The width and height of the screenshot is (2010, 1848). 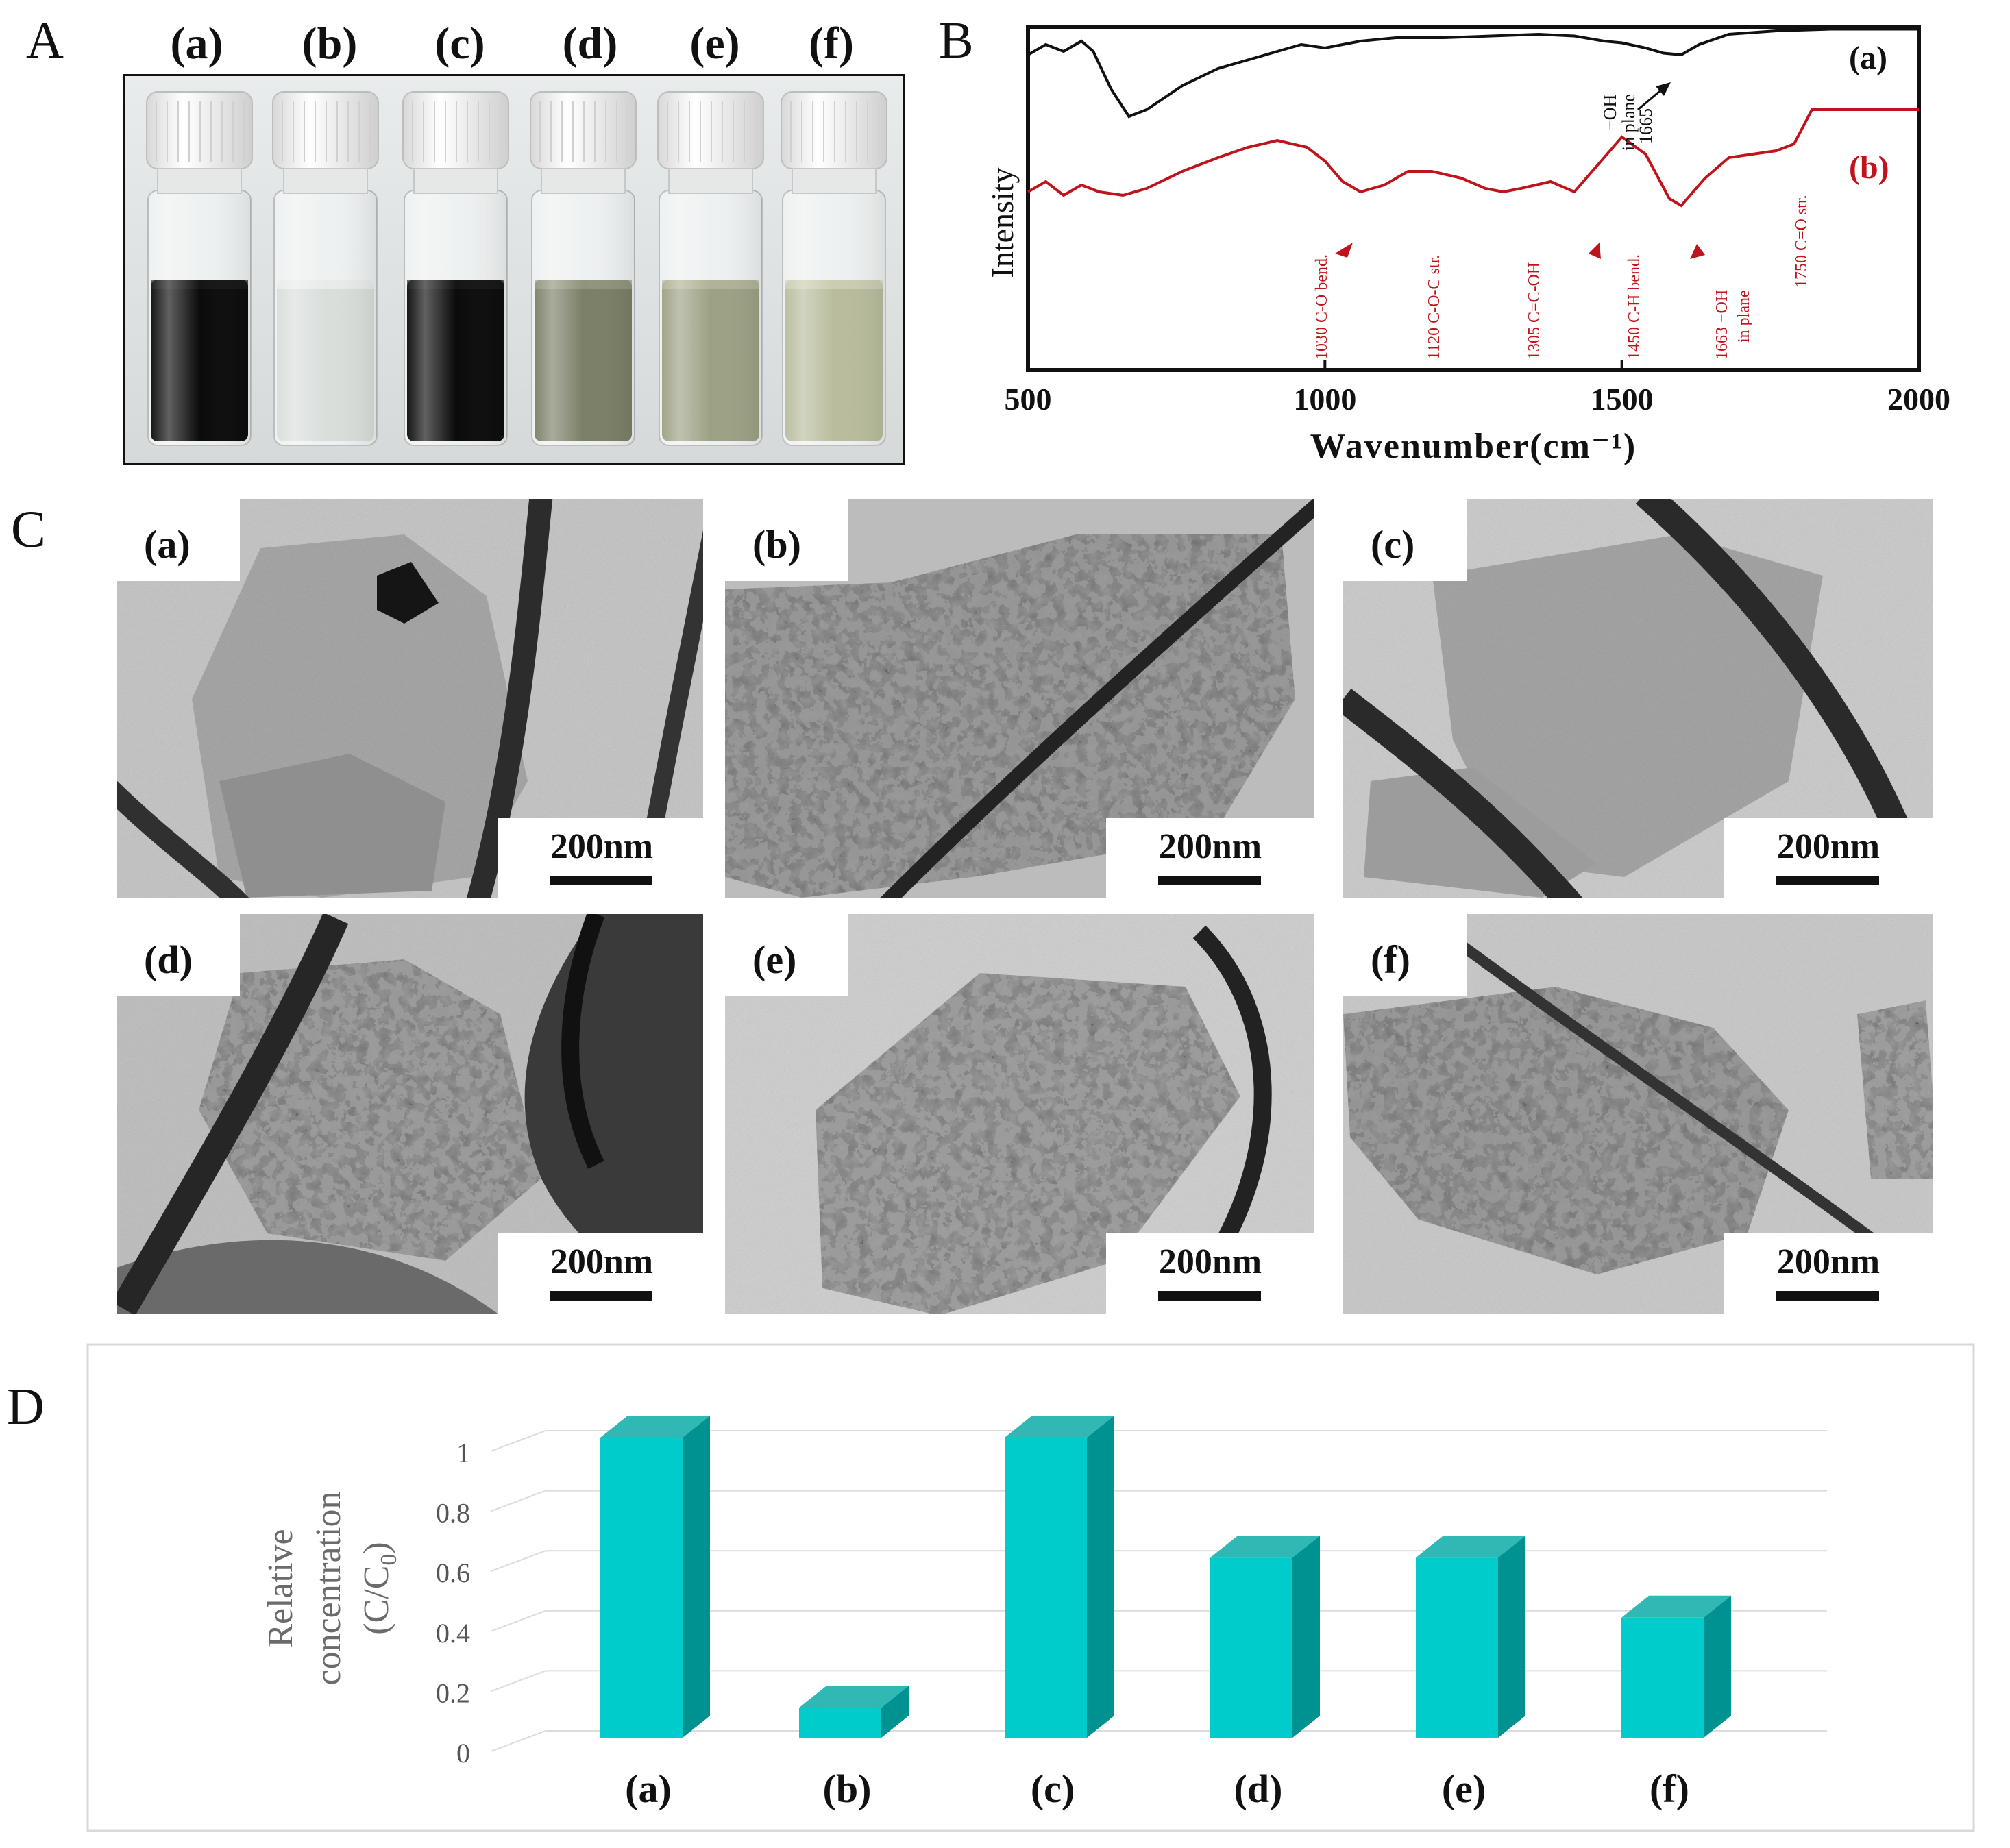 I want to click on ftir-x-tick-label: 500, so click(x=1029, y=400).